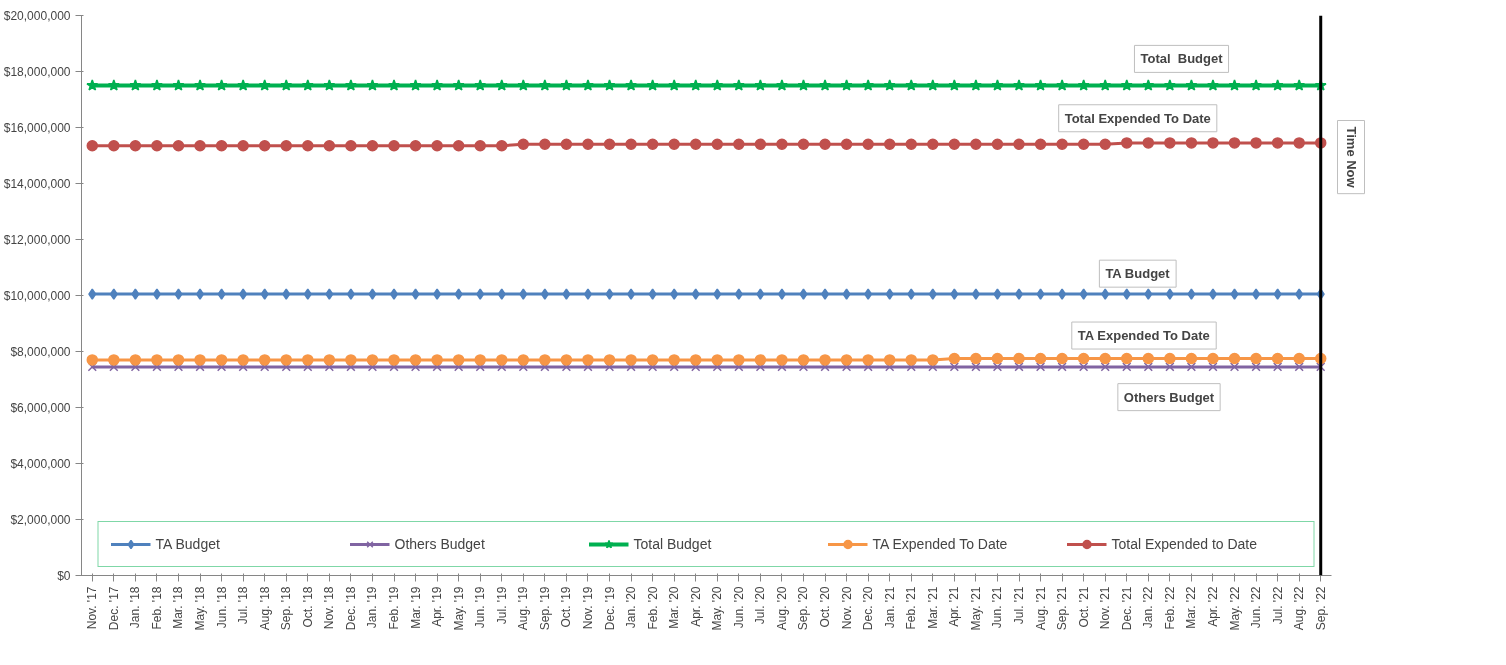  Describe the element at coordinates (415, 607) in the screenshot. I see `x-tick-label: Mar. '19` at that location.